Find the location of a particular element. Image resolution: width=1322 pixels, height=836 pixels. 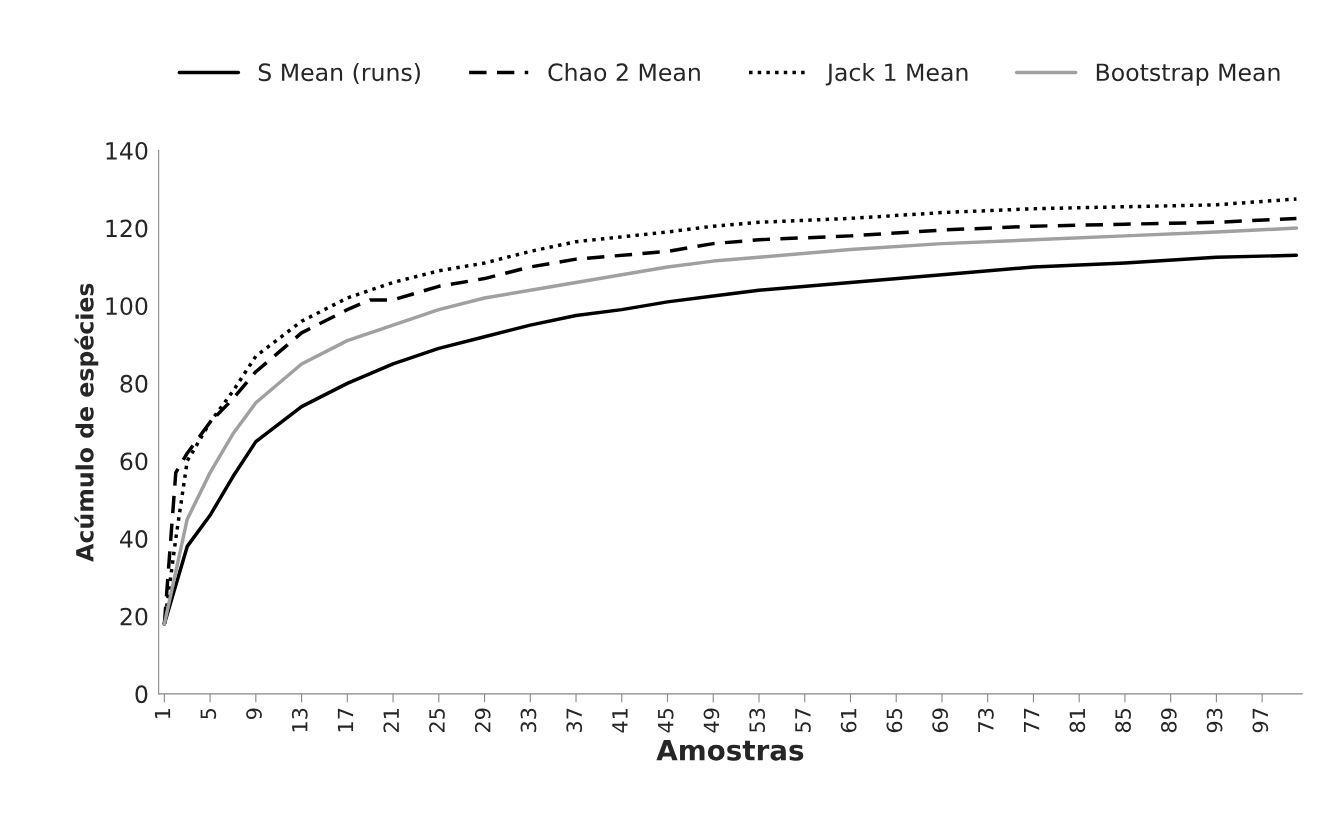

y-tick-label: 40 is located at coordinates (134, 539).